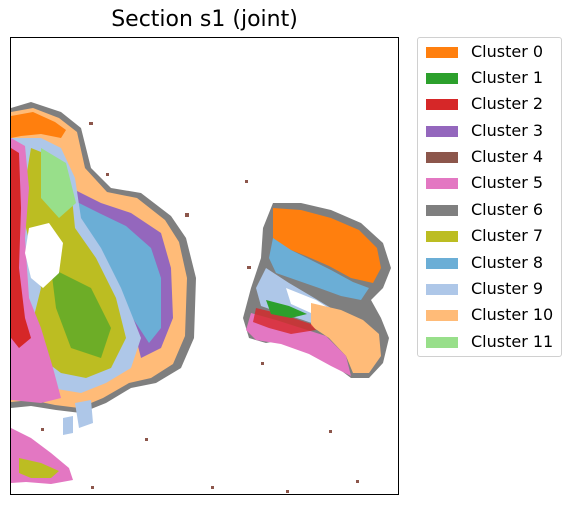  Describe the element at coordinates (44, 255) in the screenshot. I see `left-tissue-hole` at that location.